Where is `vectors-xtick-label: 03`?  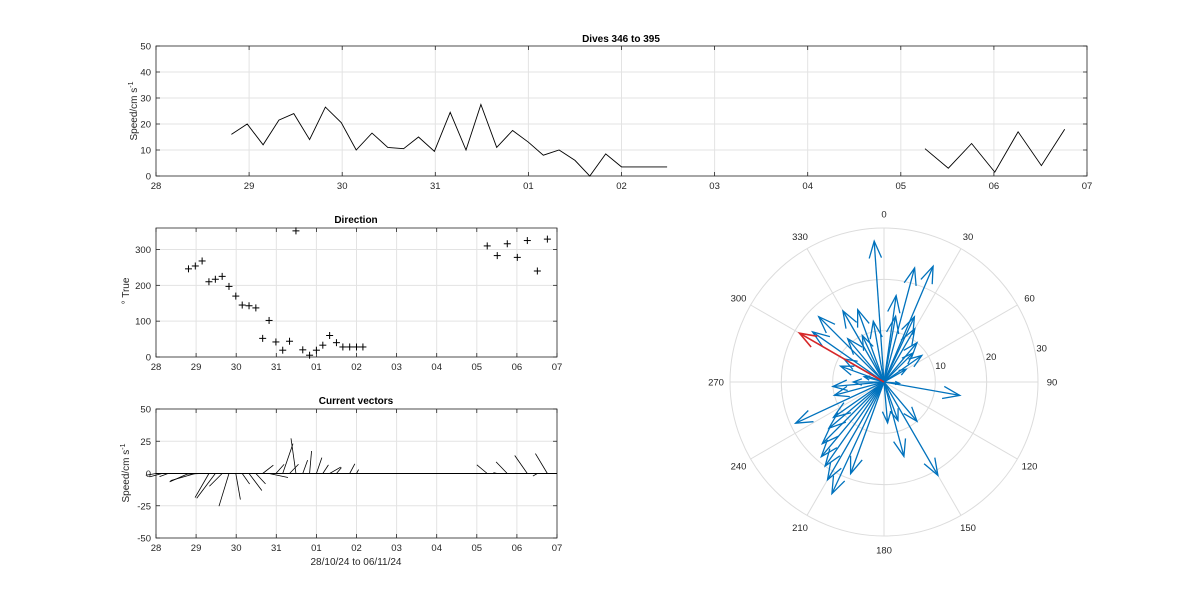 vectors-xtick-label: 03 is located at coordinates (396, 548).